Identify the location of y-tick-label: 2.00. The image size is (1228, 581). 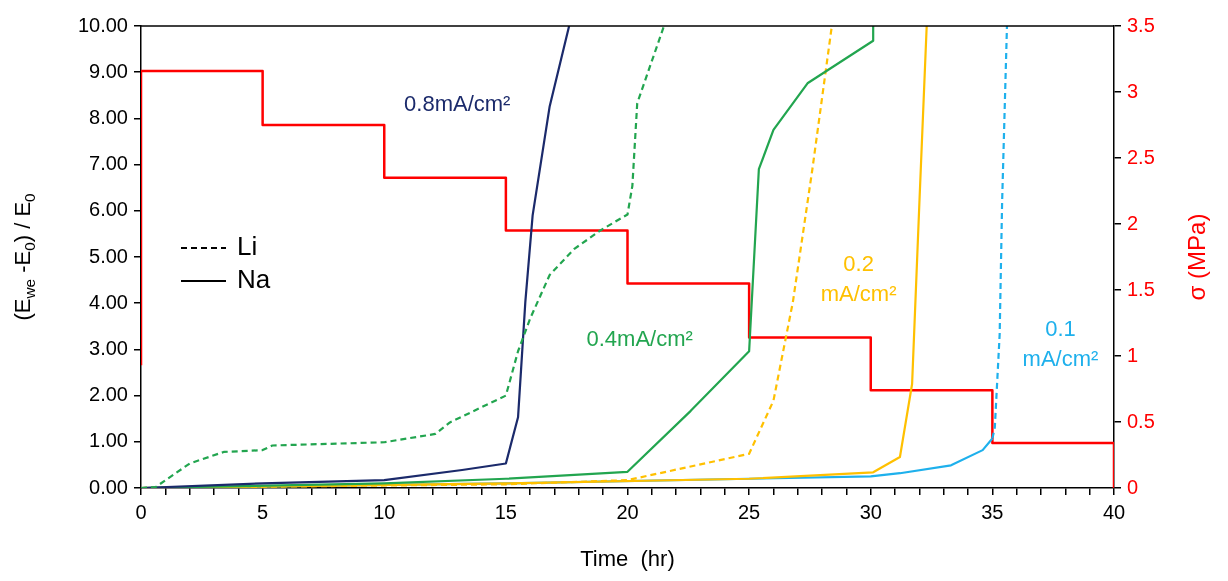
(108, 394).